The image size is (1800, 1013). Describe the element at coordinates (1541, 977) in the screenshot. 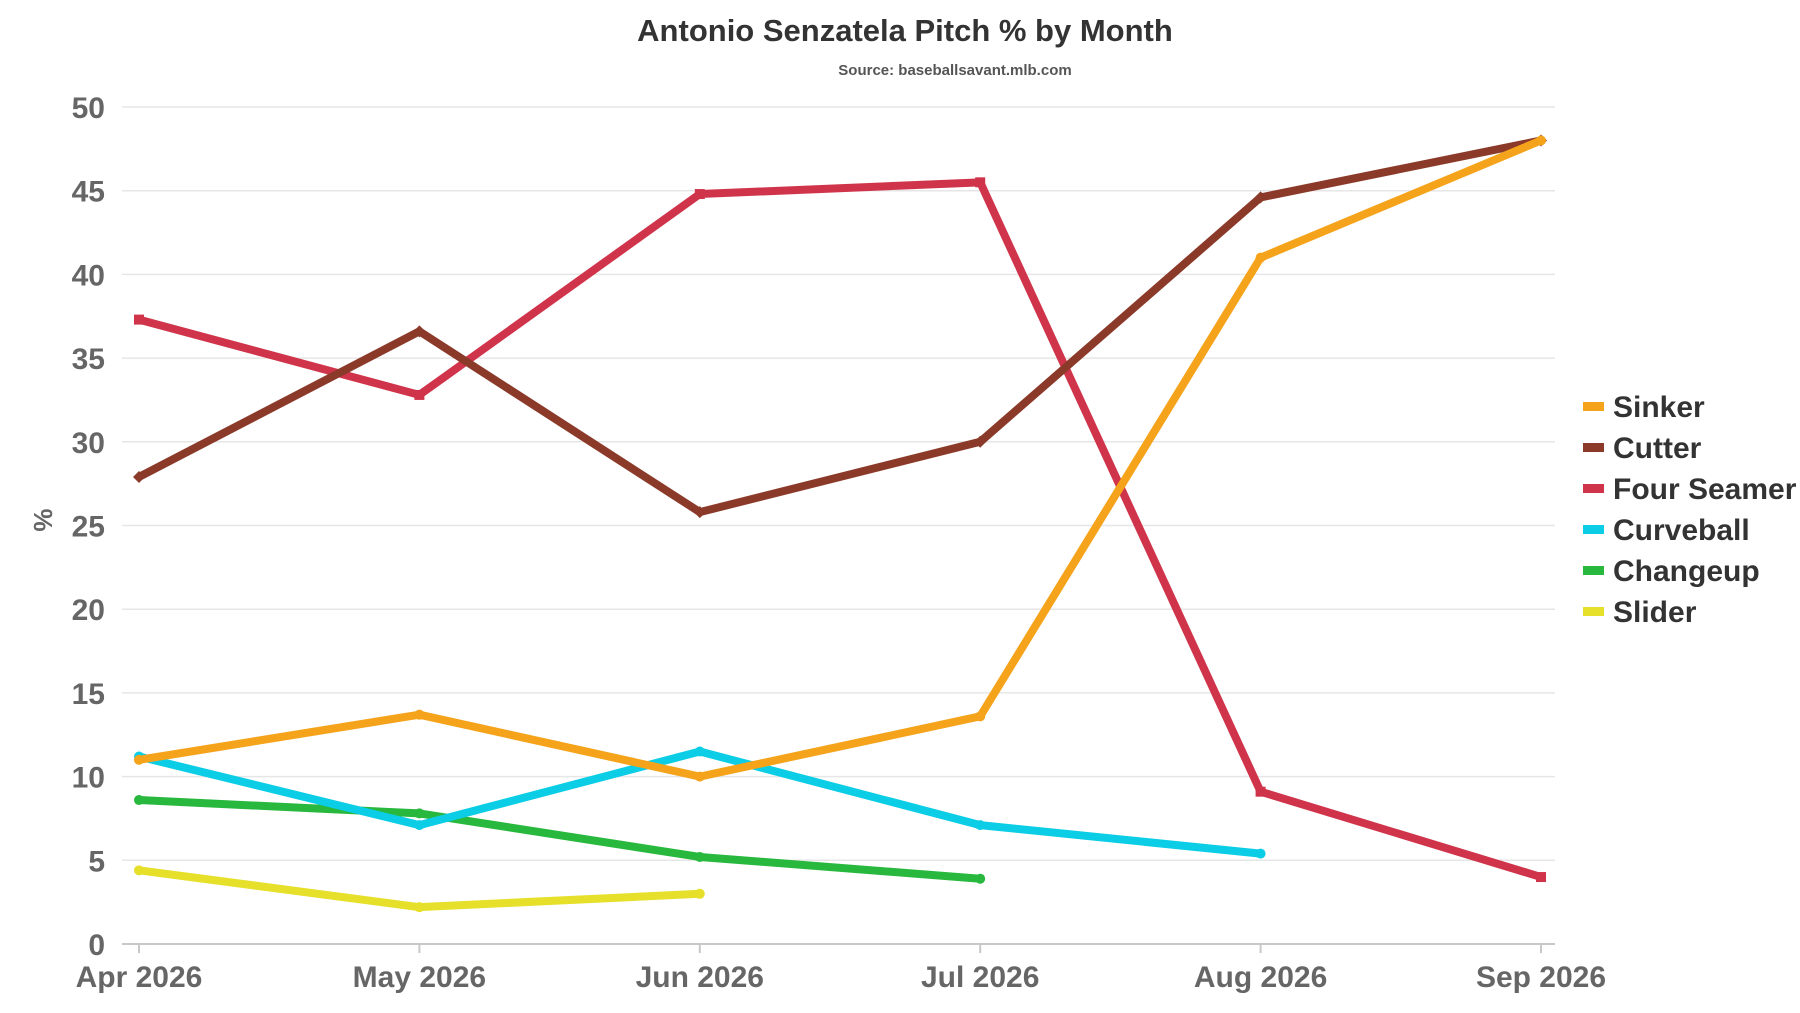

I see `x-tick-label: Sep 2026` at that location.